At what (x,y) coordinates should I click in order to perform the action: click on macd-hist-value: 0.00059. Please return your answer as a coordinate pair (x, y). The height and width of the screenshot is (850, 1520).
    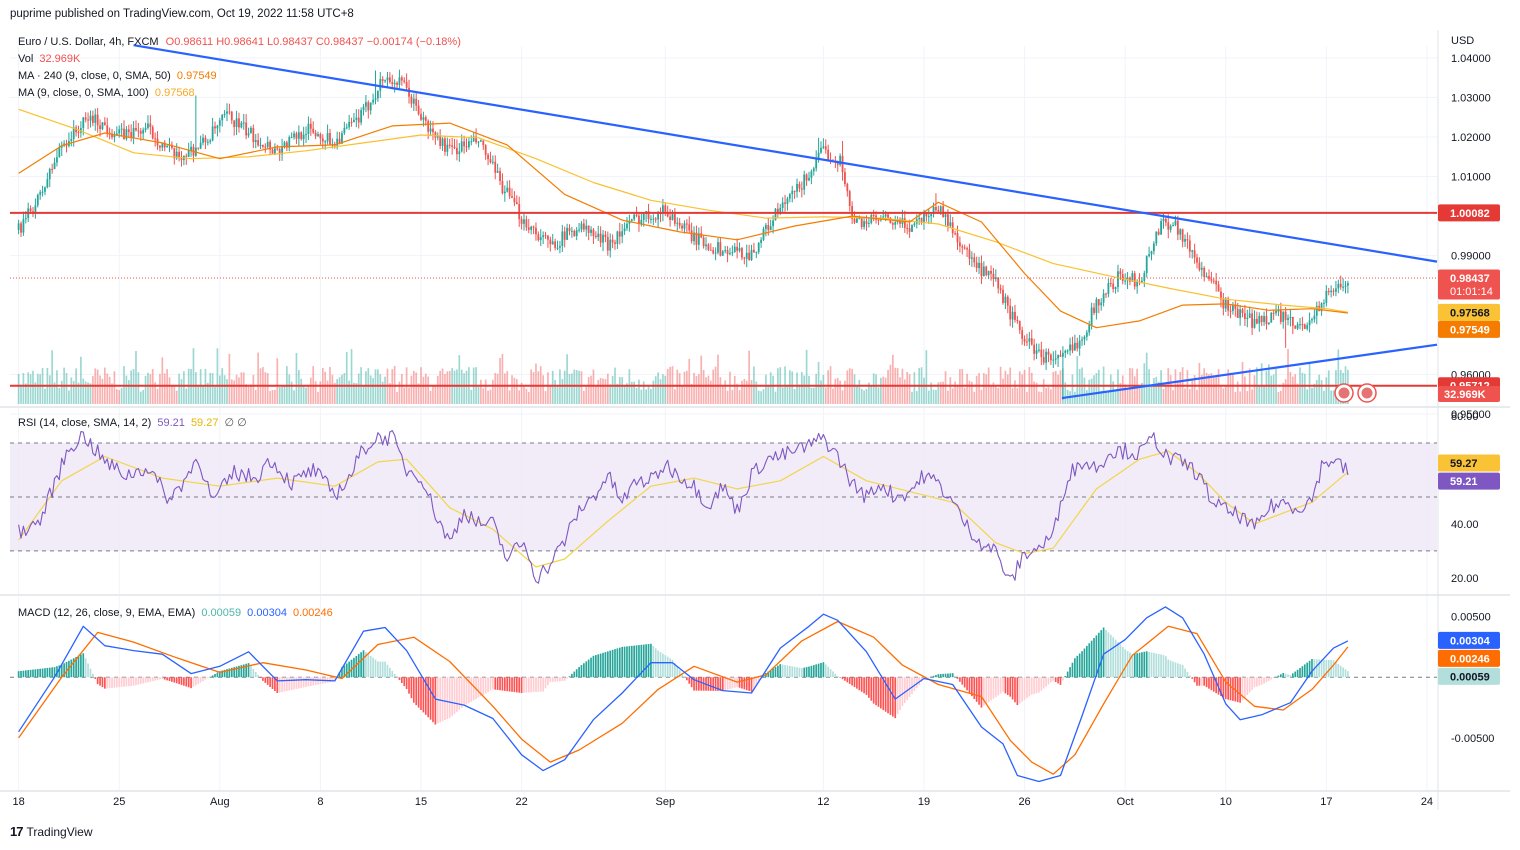
    Looking at the image, I should click on (221, 613).